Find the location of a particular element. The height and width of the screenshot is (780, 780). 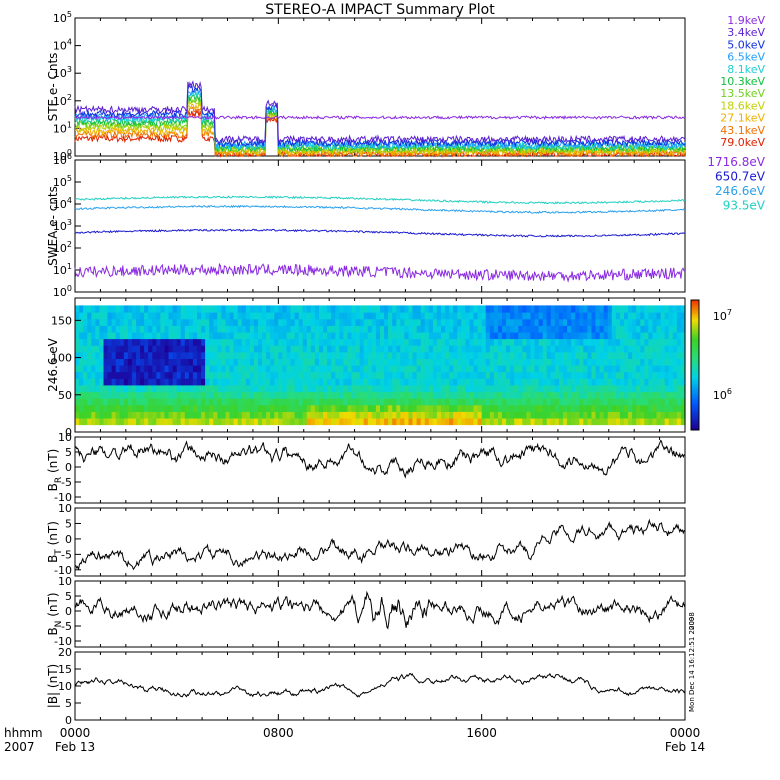

ste-legend-entry: 6.5keV is located at coordinates (746, 57).